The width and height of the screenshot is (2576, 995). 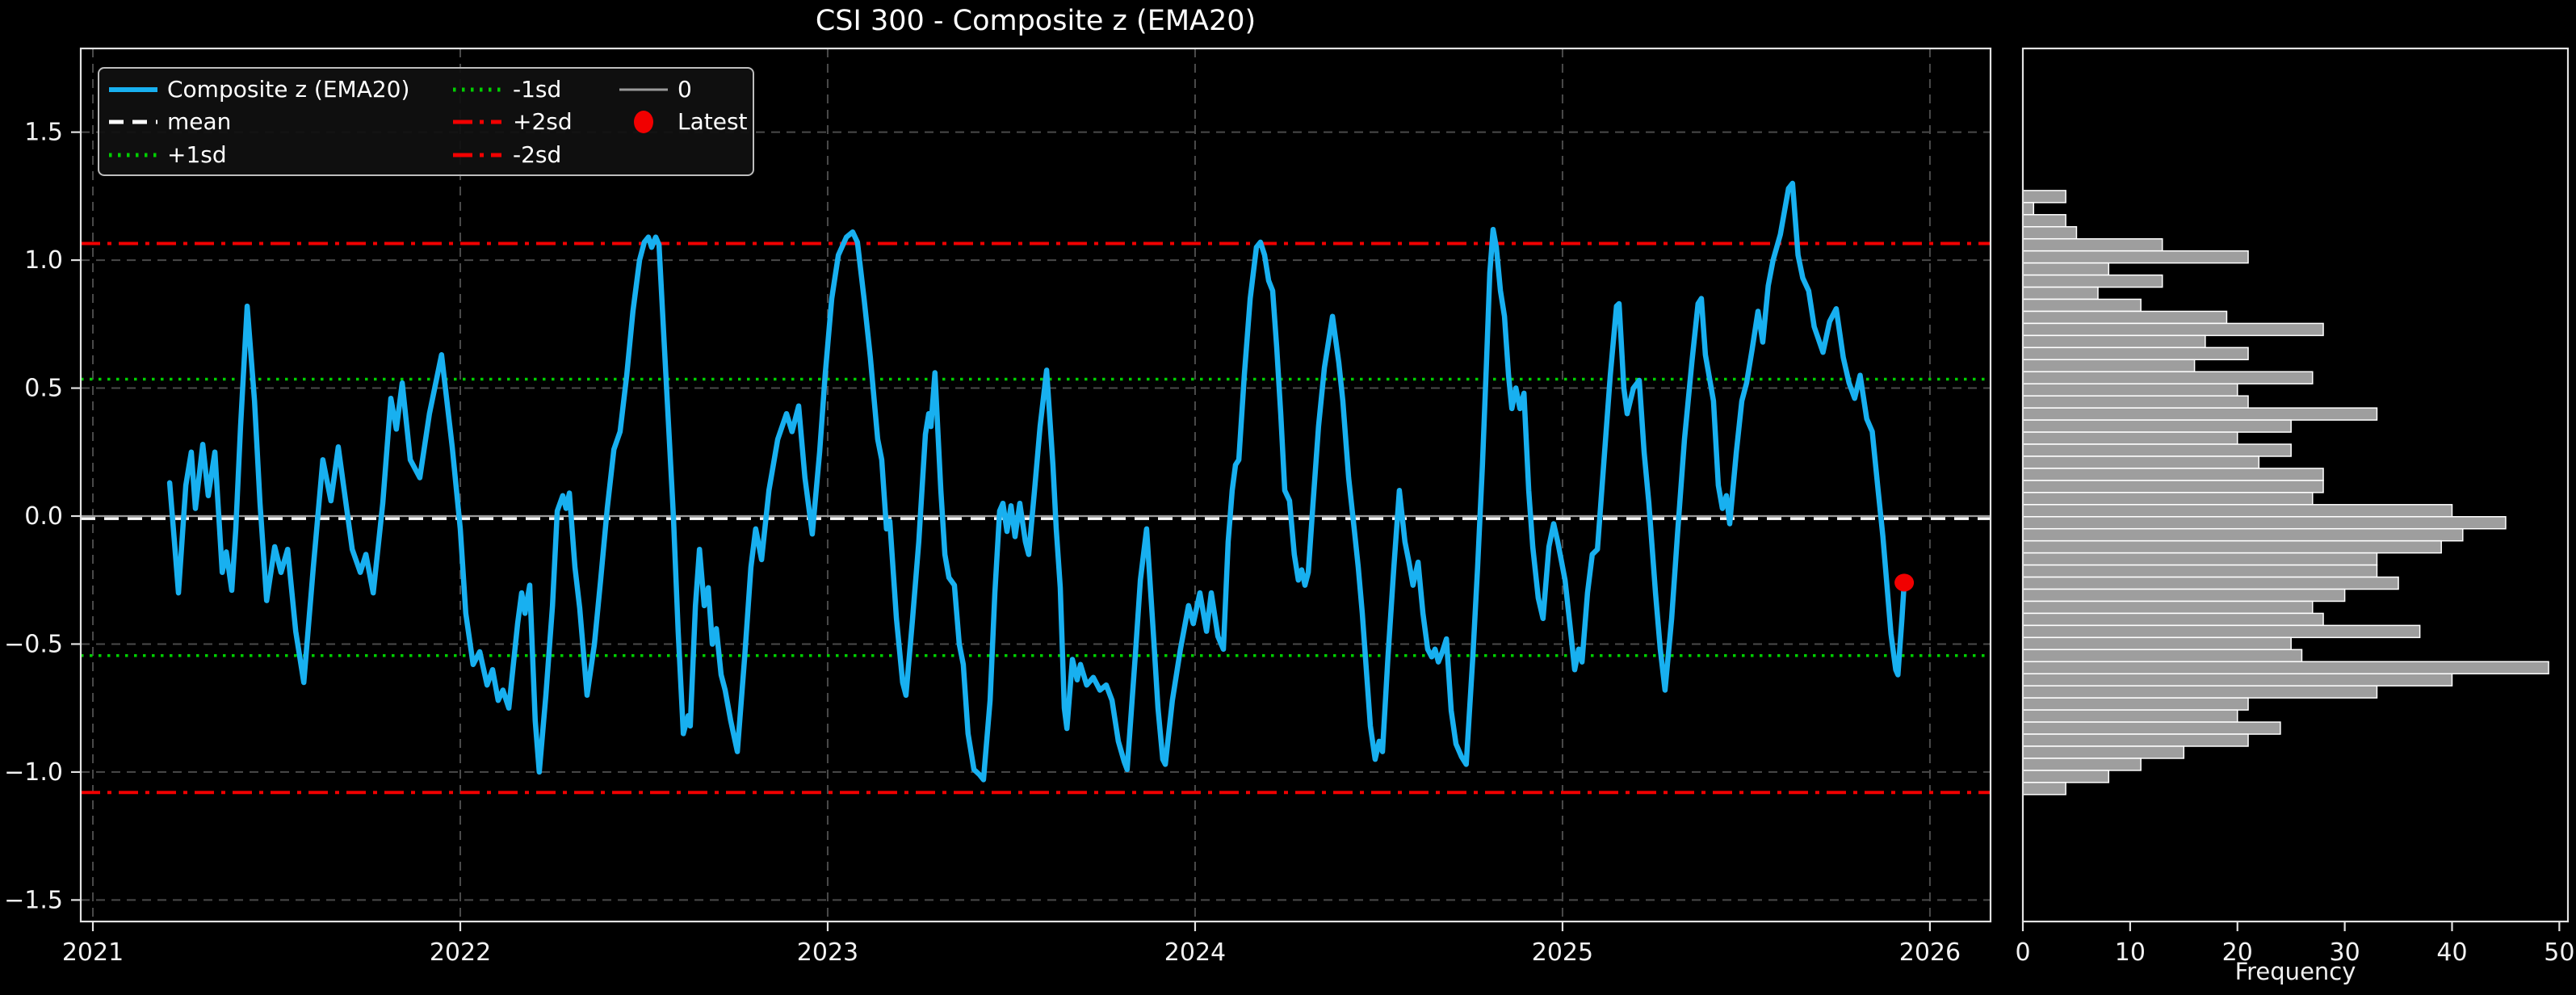 I want to click on x-tick-label: 2021, so click(x=93, y=952).